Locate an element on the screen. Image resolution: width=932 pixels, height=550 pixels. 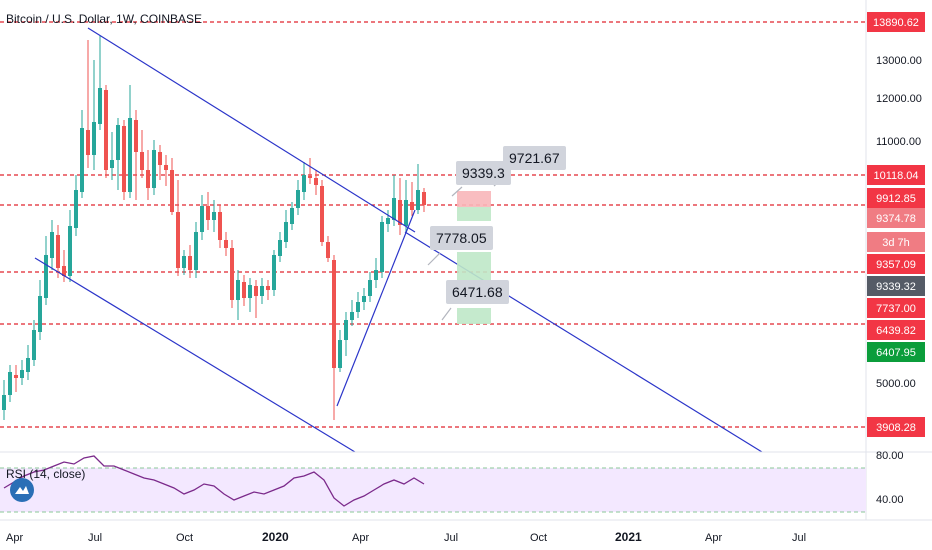
price-callout: 9339.3 is located at coordinates (483, 173).